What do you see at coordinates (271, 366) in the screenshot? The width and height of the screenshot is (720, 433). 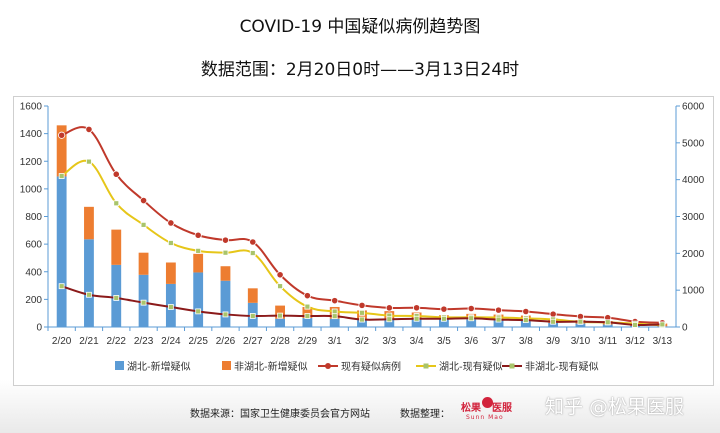 I see `legend-item-1-label: 非湖北-新增疑似` at bounding box center [271, 366].